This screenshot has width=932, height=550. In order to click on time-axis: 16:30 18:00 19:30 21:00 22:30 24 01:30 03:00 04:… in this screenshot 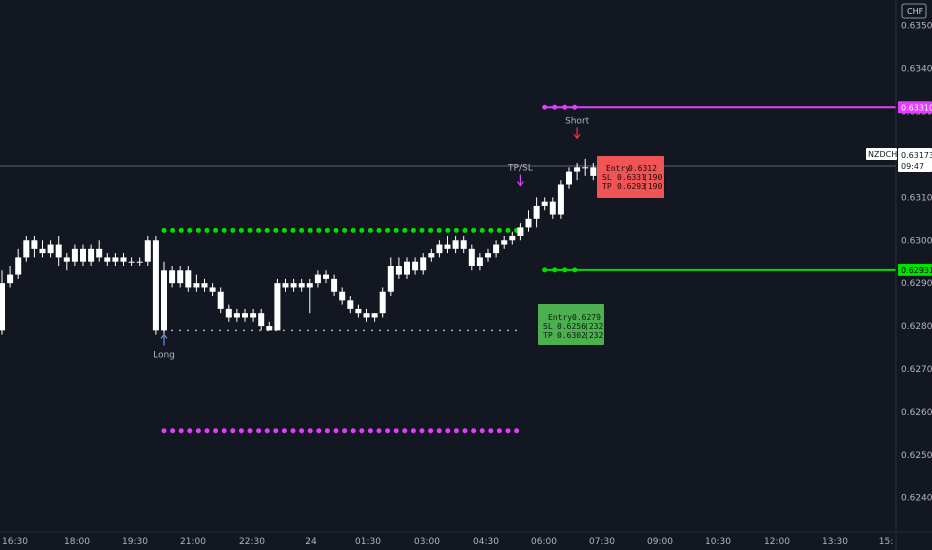, I will do `click(447, 542)`.